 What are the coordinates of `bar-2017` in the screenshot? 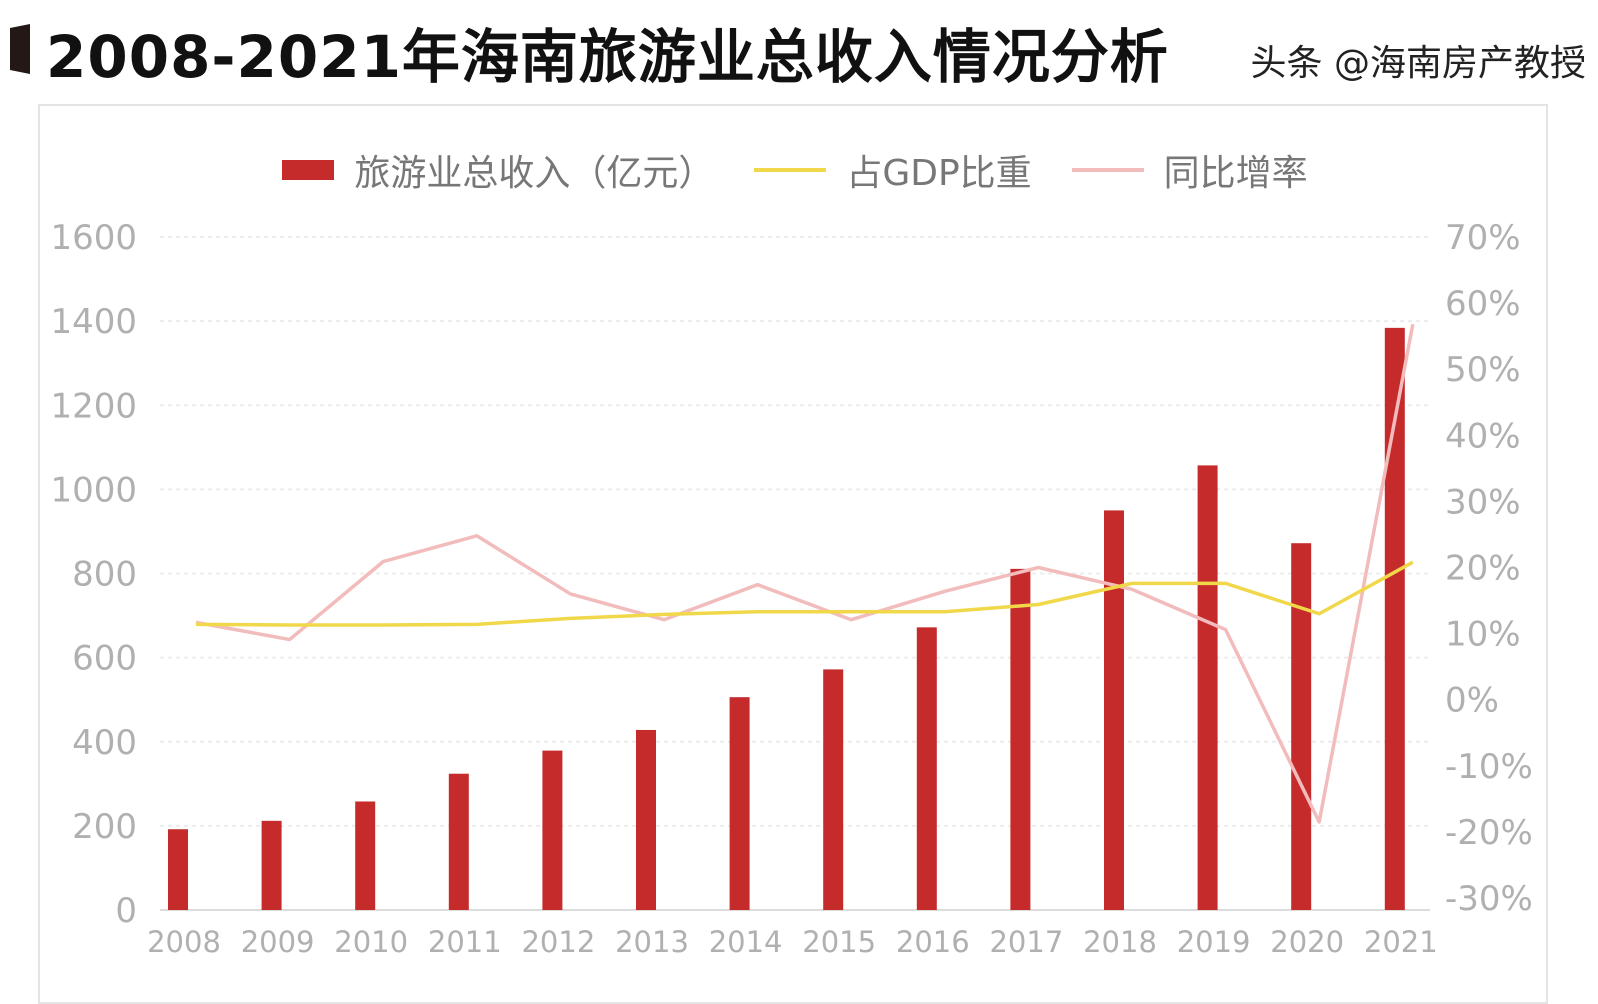 It's located at (1020, 739).